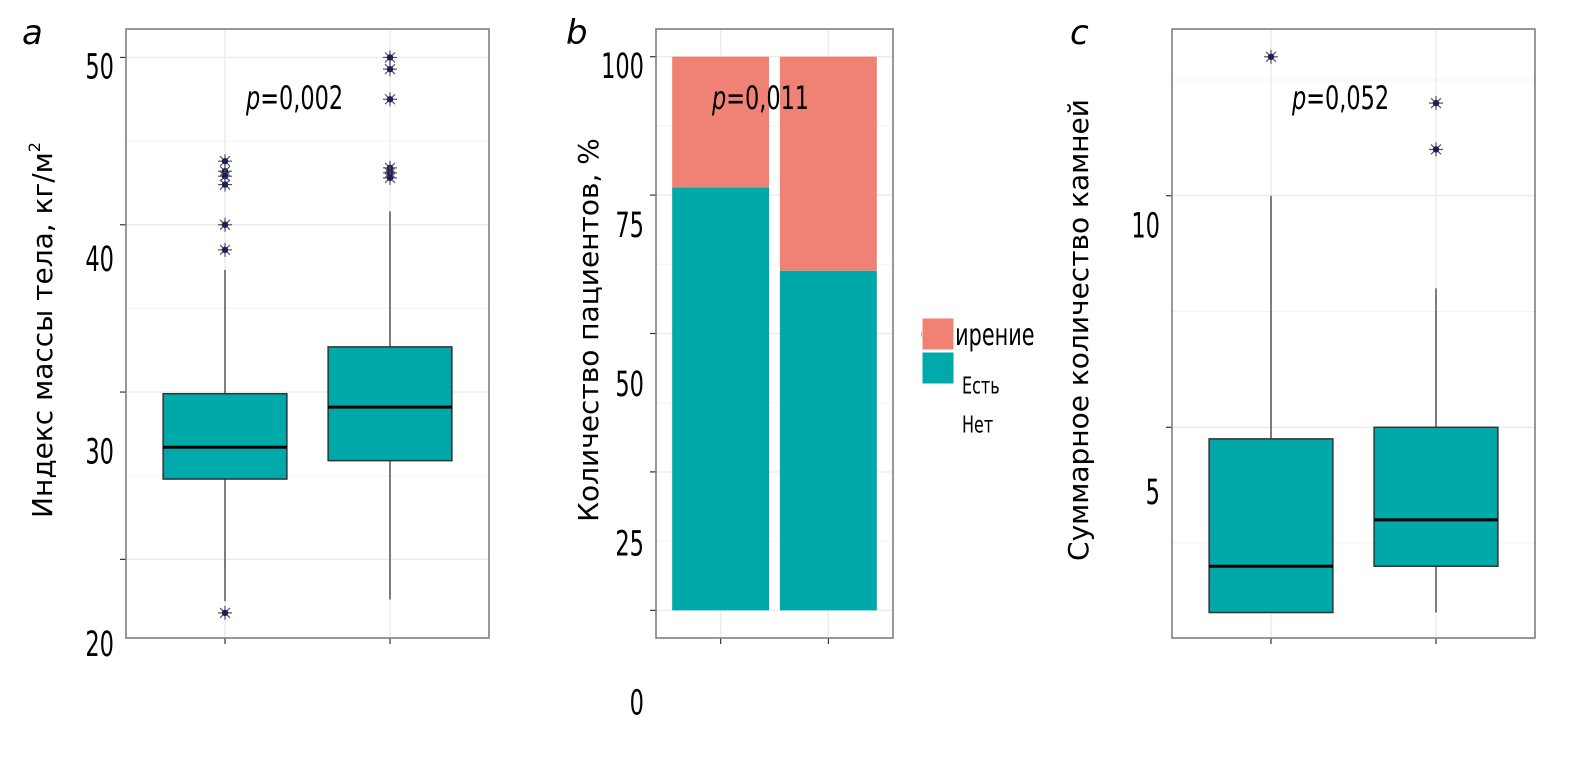  I want to click on p-value-annotation: p=0,002, so click(294, 98).